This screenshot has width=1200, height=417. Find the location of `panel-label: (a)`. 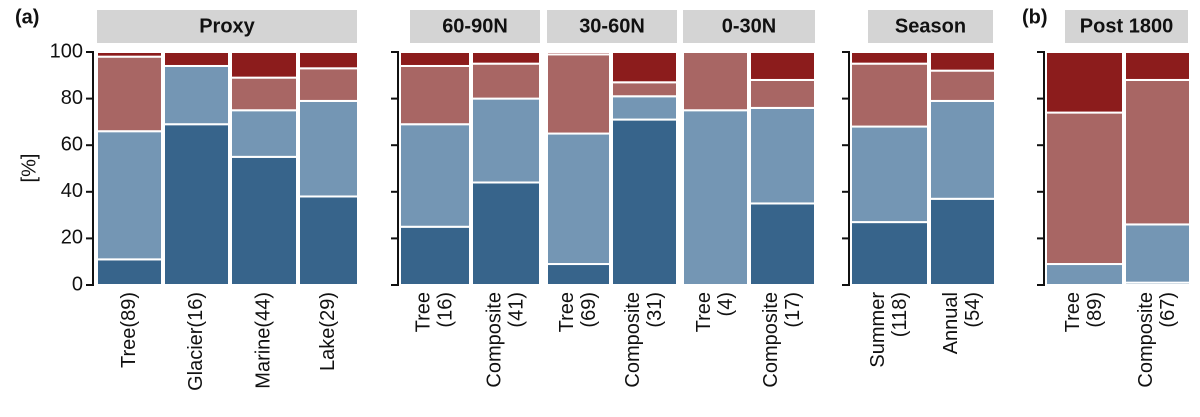

panel-label: (a) is located at coordinates (27, 17).